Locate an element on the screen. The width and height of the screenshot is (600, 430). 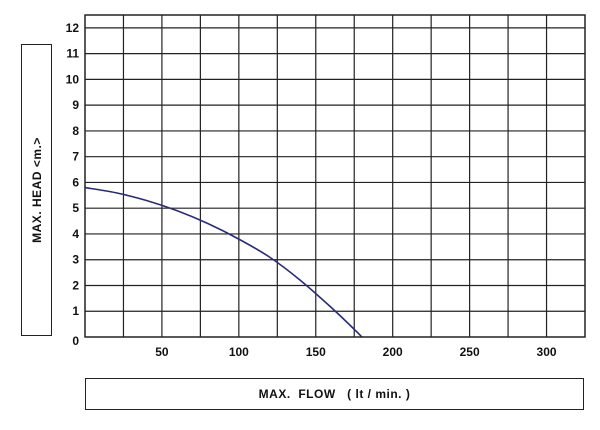
y-tick-label: 3 is located at coordinates (75, 260).